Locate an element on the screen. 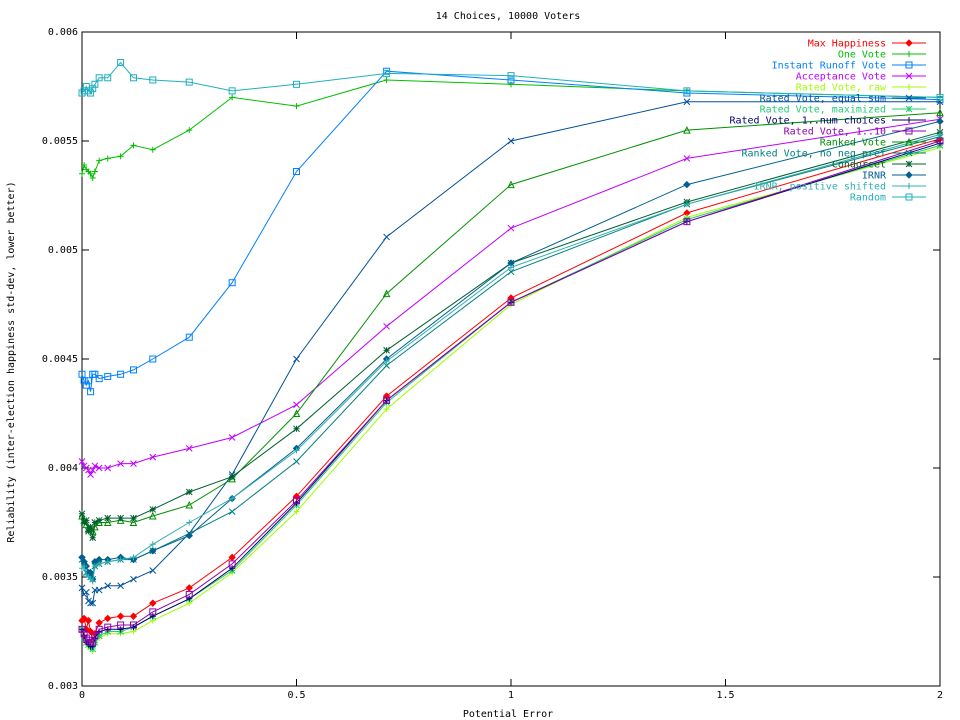 This screenshot has width=960, height=720. y-tick-label: 0.0035 is located at coordinates (60, 577).